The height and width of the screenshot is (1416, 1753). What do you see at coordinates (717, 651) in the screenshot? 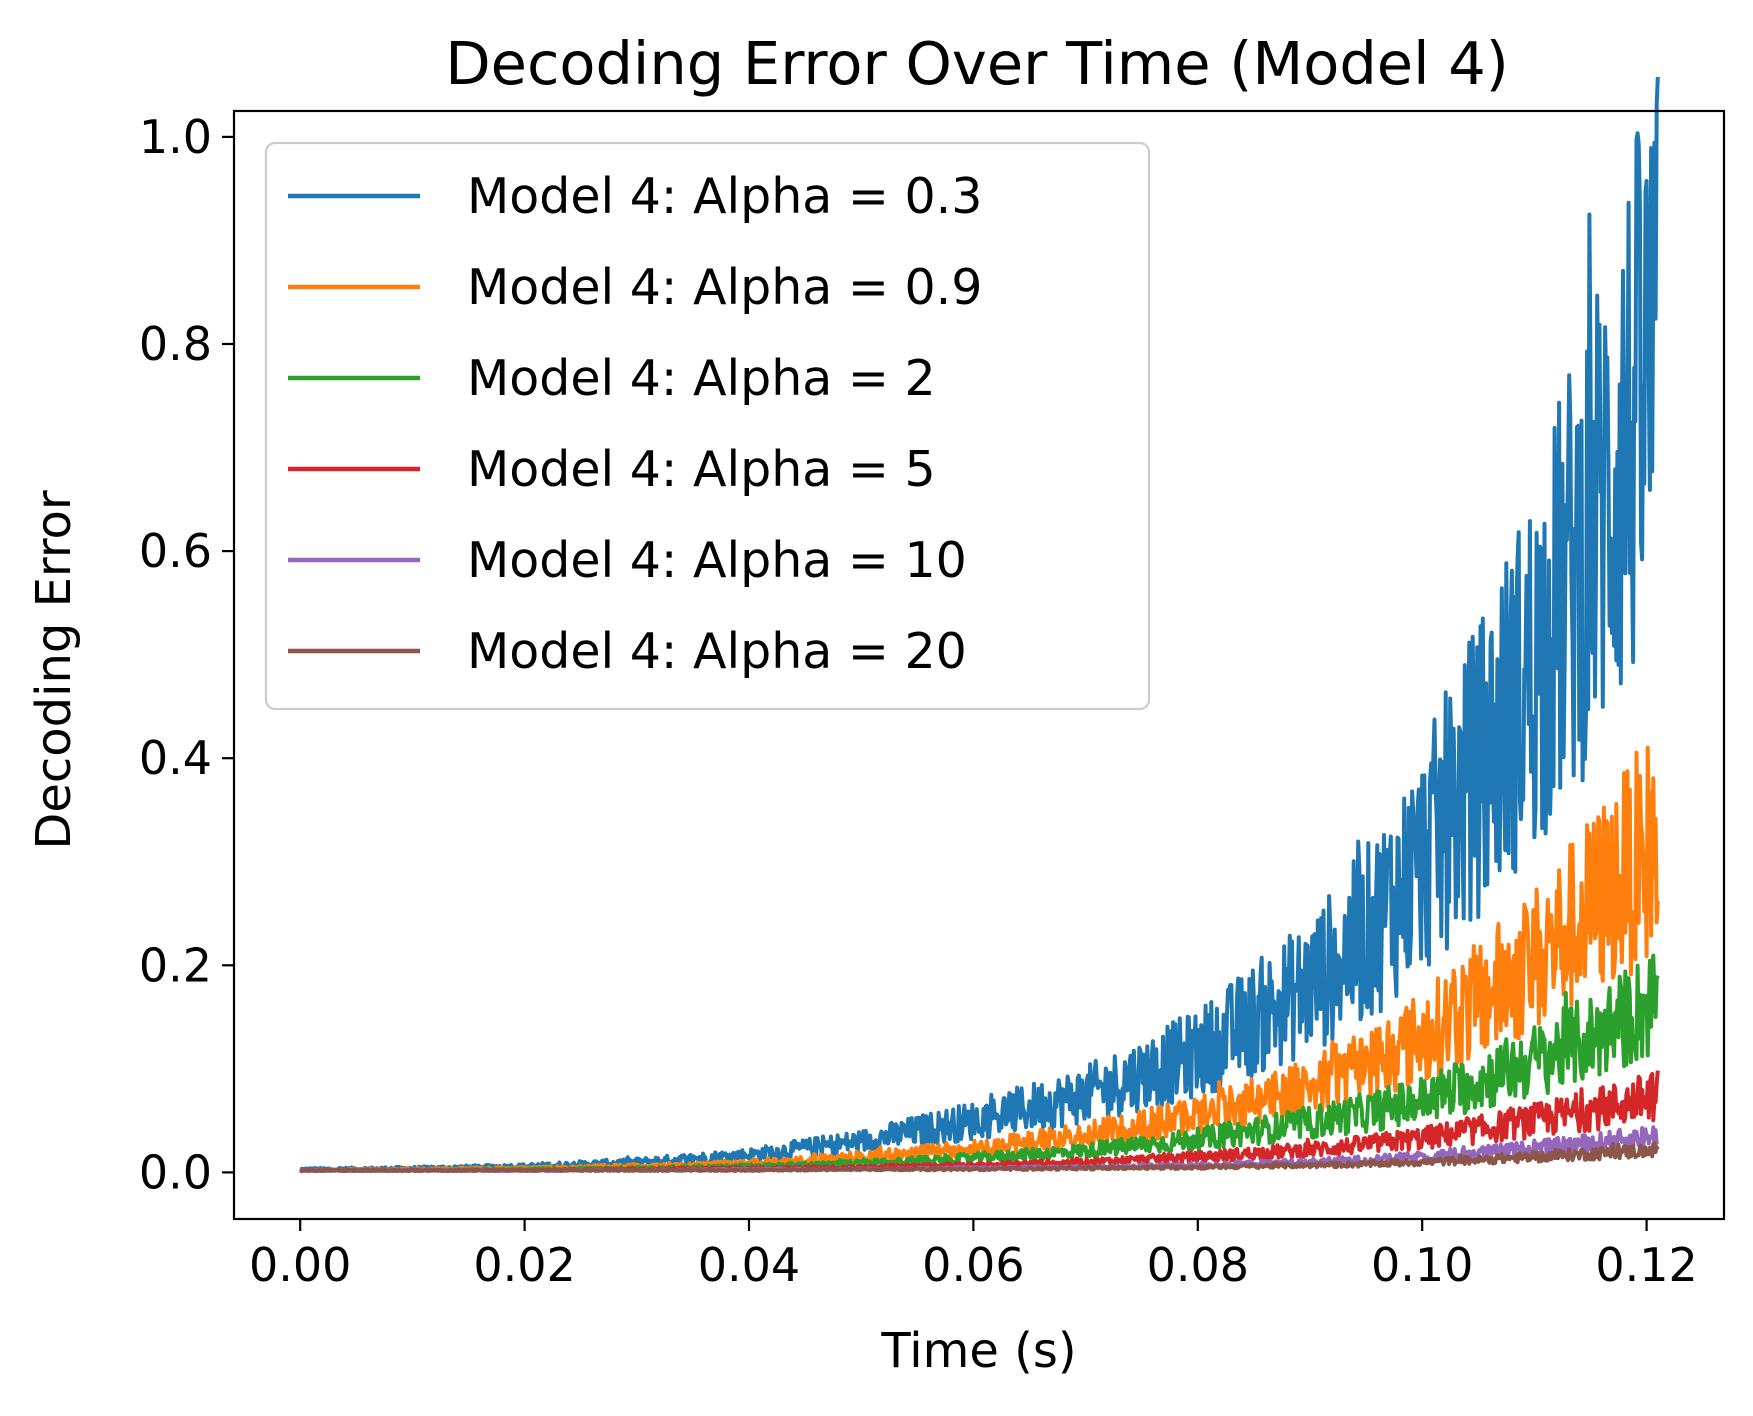
I see `legend-label: Model 4: Alpha = 20` at bounding box center [717, 651].